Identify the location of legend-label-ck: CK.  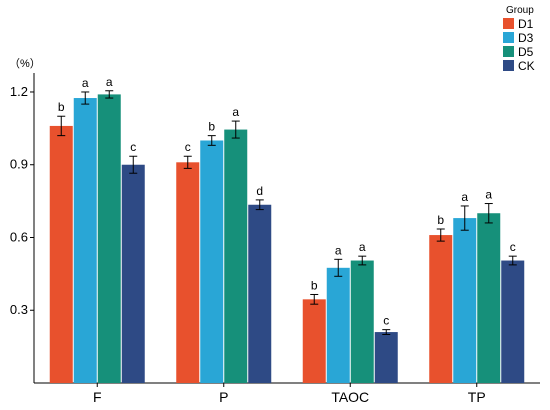
(526, 66).